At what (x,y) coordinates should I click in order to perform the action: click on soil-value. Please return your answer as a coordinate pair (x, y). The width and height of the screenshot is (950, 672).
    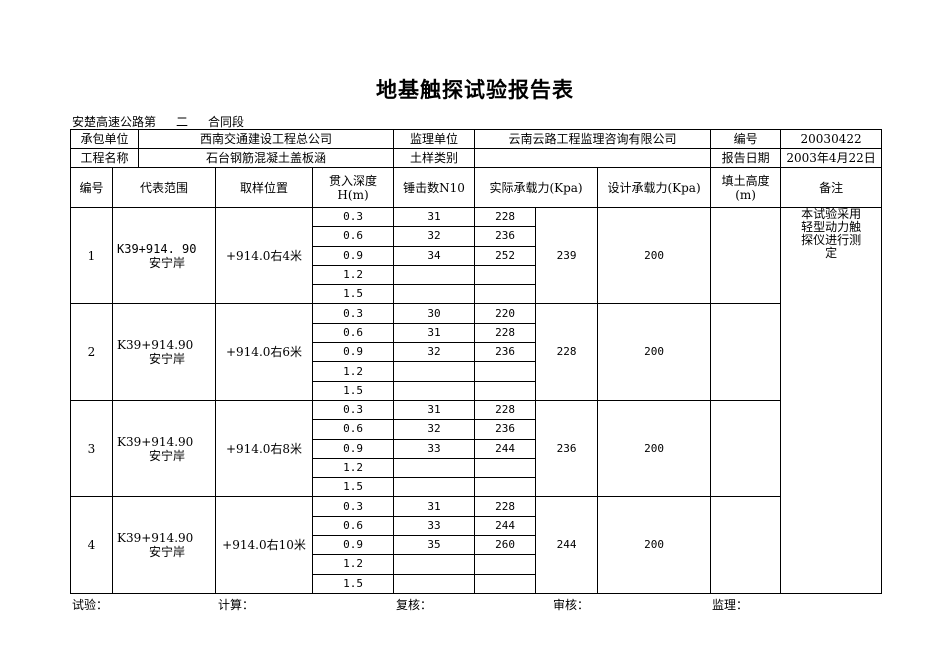
    Looking at the image, I should click on (593, 158).